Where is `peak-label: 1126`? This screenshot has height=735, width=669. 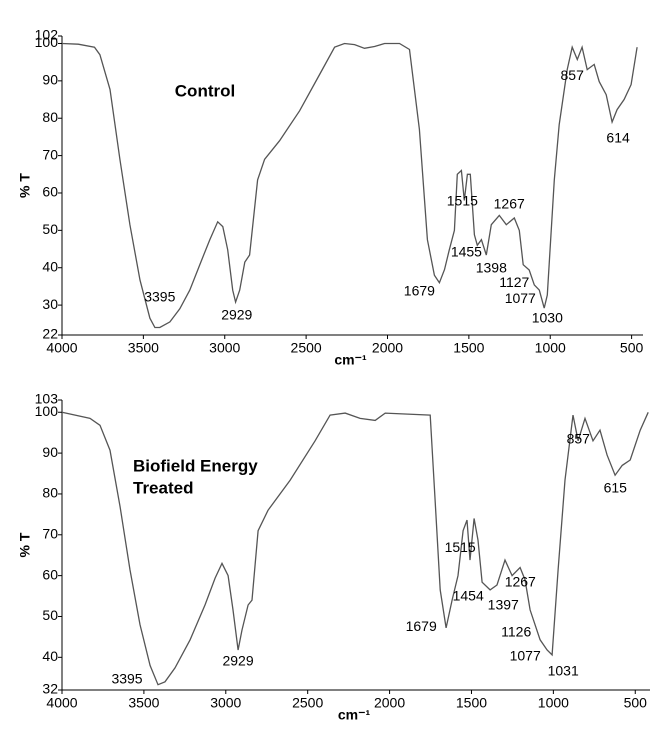
peak-label: 1126 is located at coordinates (516, 632).